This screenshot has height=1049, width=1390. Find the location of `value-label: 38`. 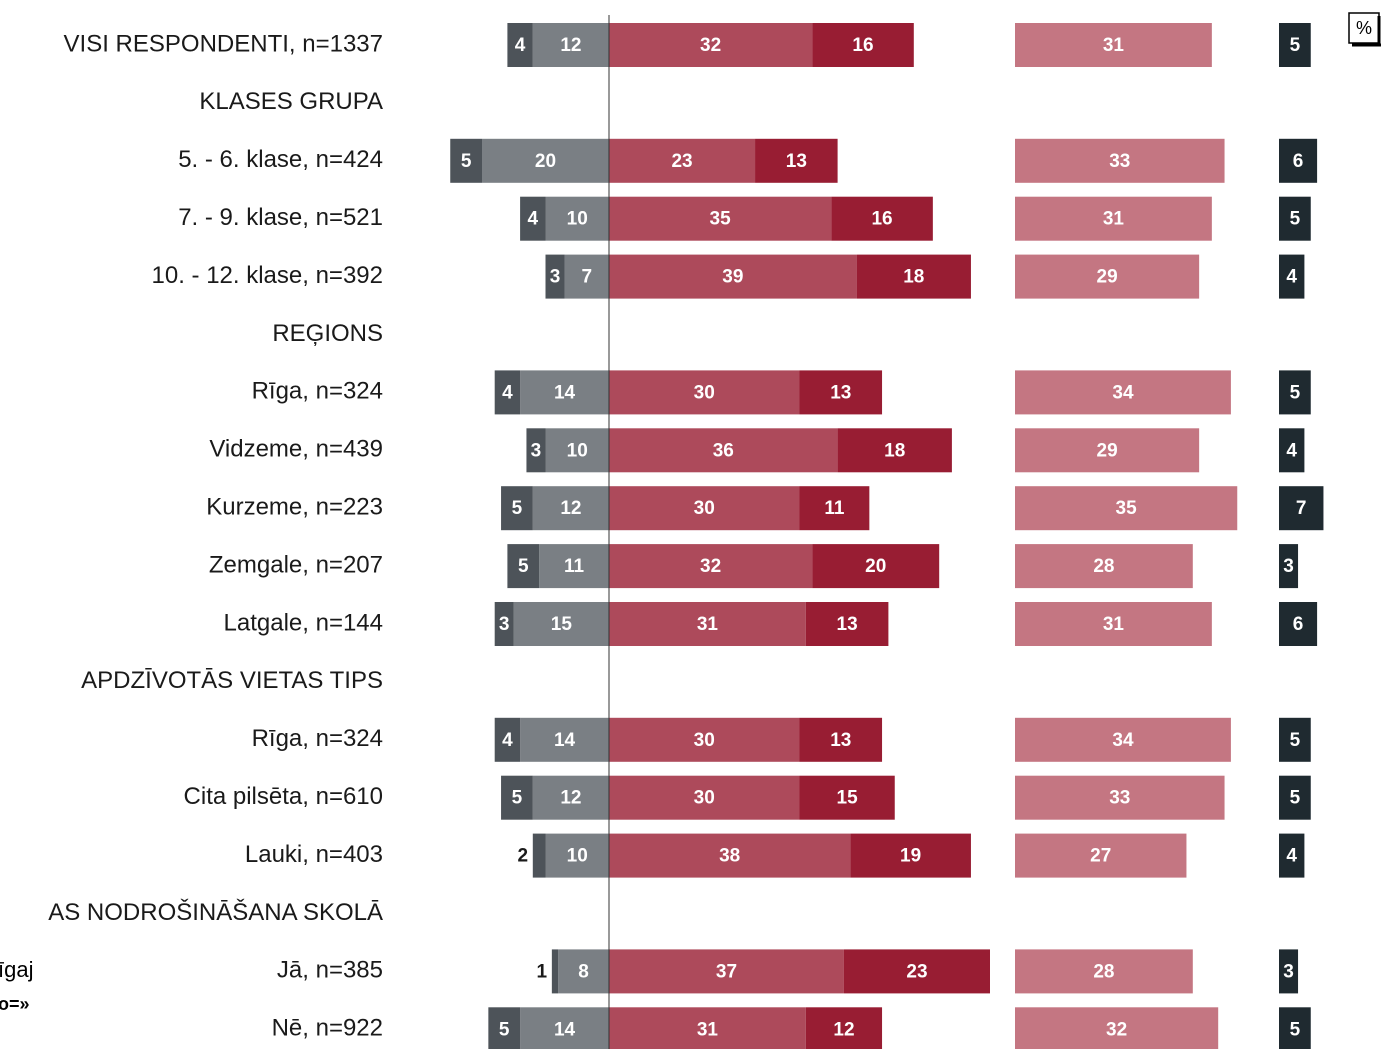

value-label: 38 is located at coordinates (729, 856).